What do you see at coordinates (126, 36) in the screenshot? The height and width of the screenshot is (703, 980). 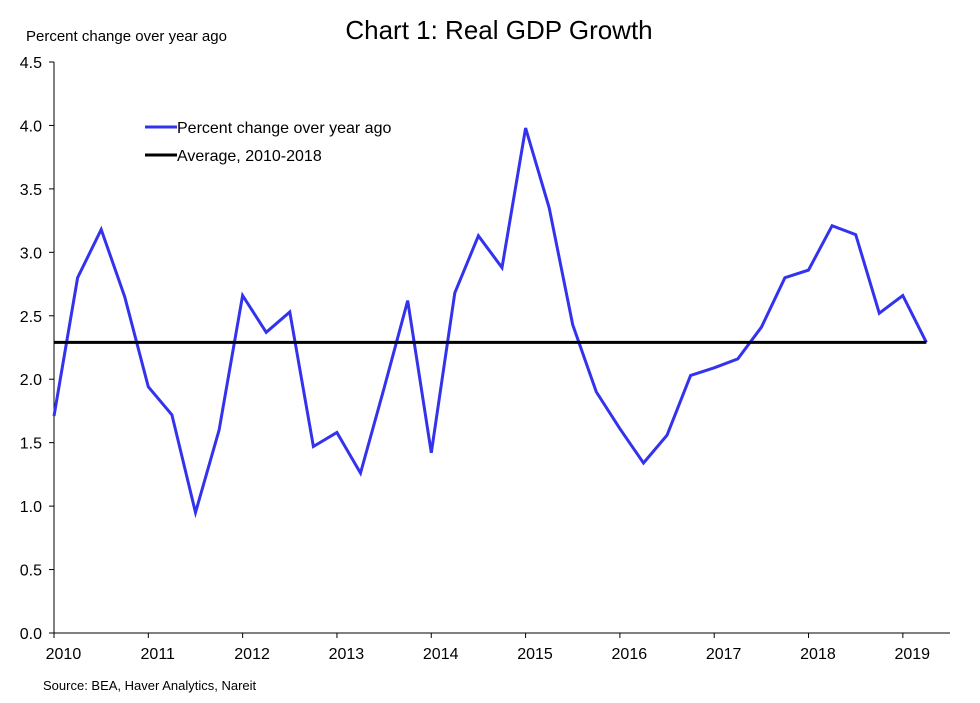 I see `y-axis-label: Percent change over year ago` at bounding box center [126, 36].